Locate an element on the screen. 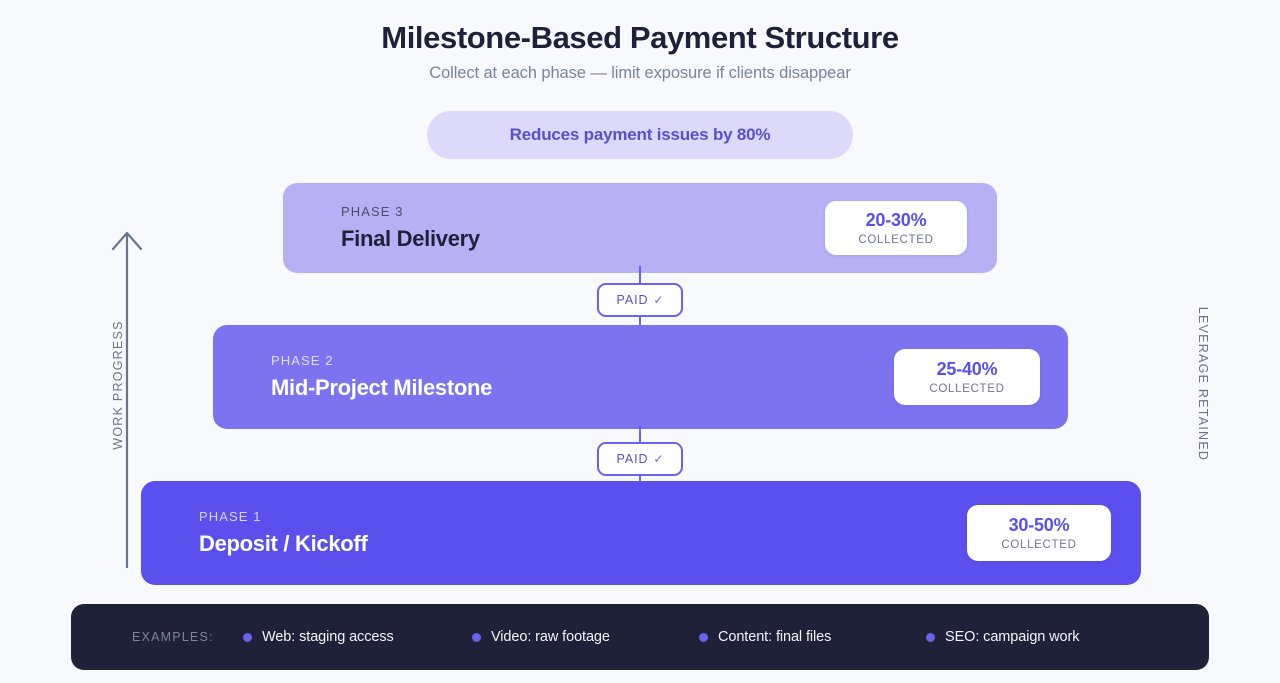 Image resolution: width=1280 pixels, height=683 pixels. work-progress-axis: WORK PROGRESS is located at coordinates (116, 394).